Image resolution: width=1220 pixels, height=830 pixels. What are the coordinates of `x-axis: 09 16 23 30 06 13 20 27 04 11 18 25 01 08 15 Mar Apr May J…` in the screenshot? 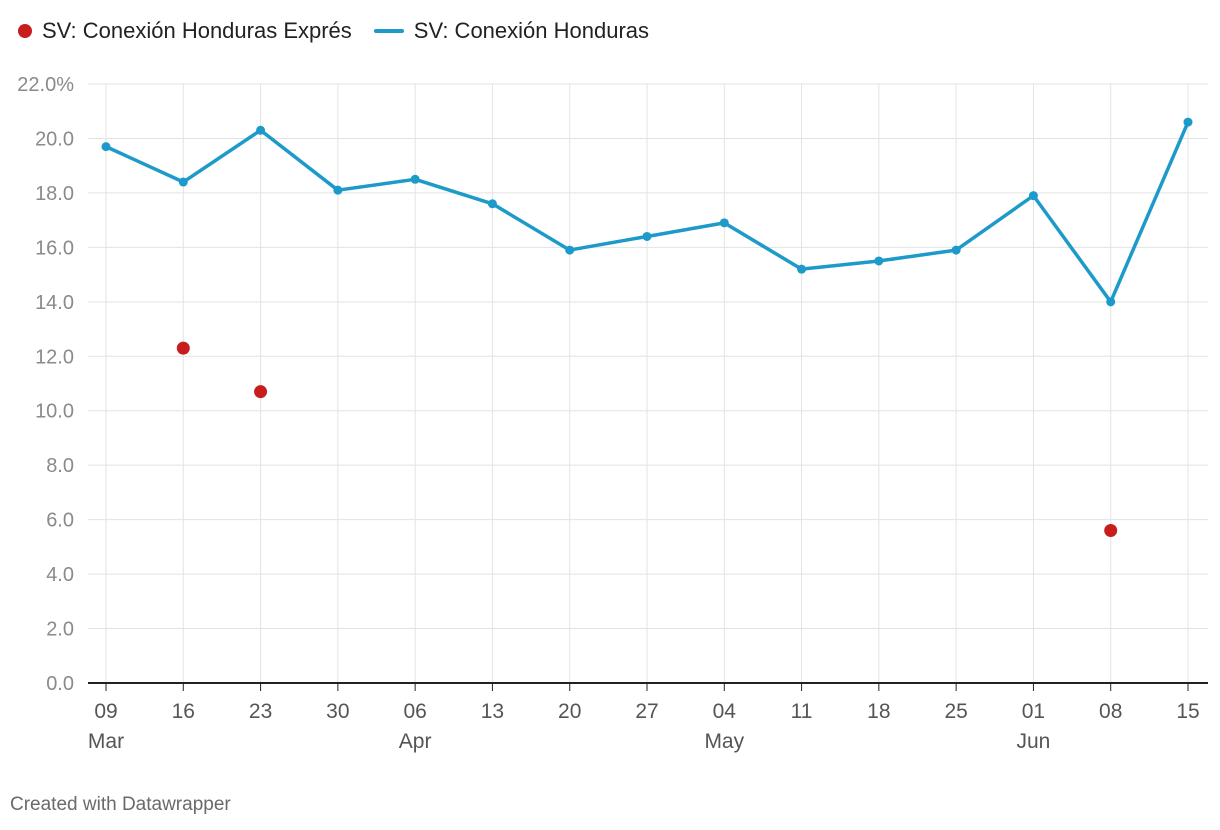 It's located at (644, 718).